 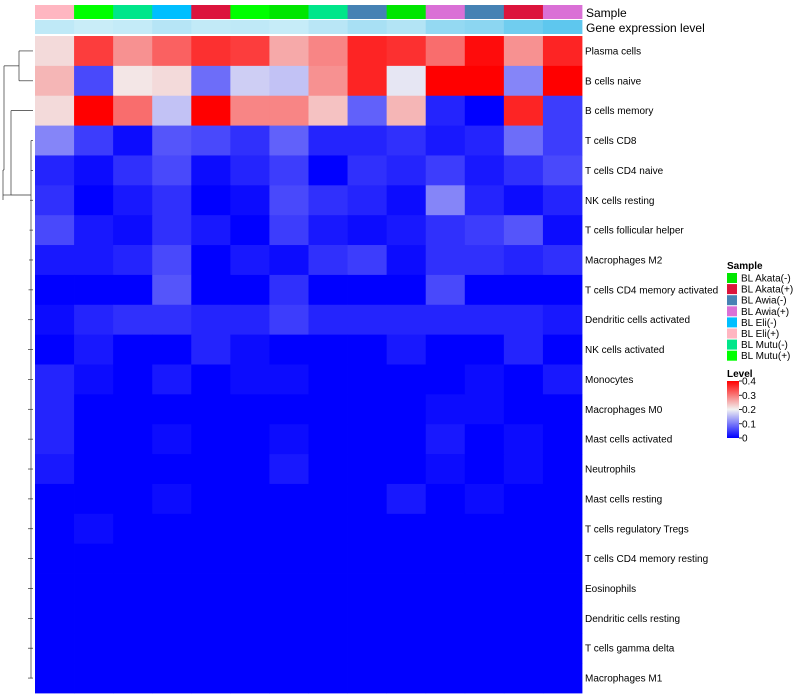 What do you see at coordinates (764, 301) in the screenshot?
I see `sample-legend-label: BL Awia(-)` at bounding box center [764, 301].